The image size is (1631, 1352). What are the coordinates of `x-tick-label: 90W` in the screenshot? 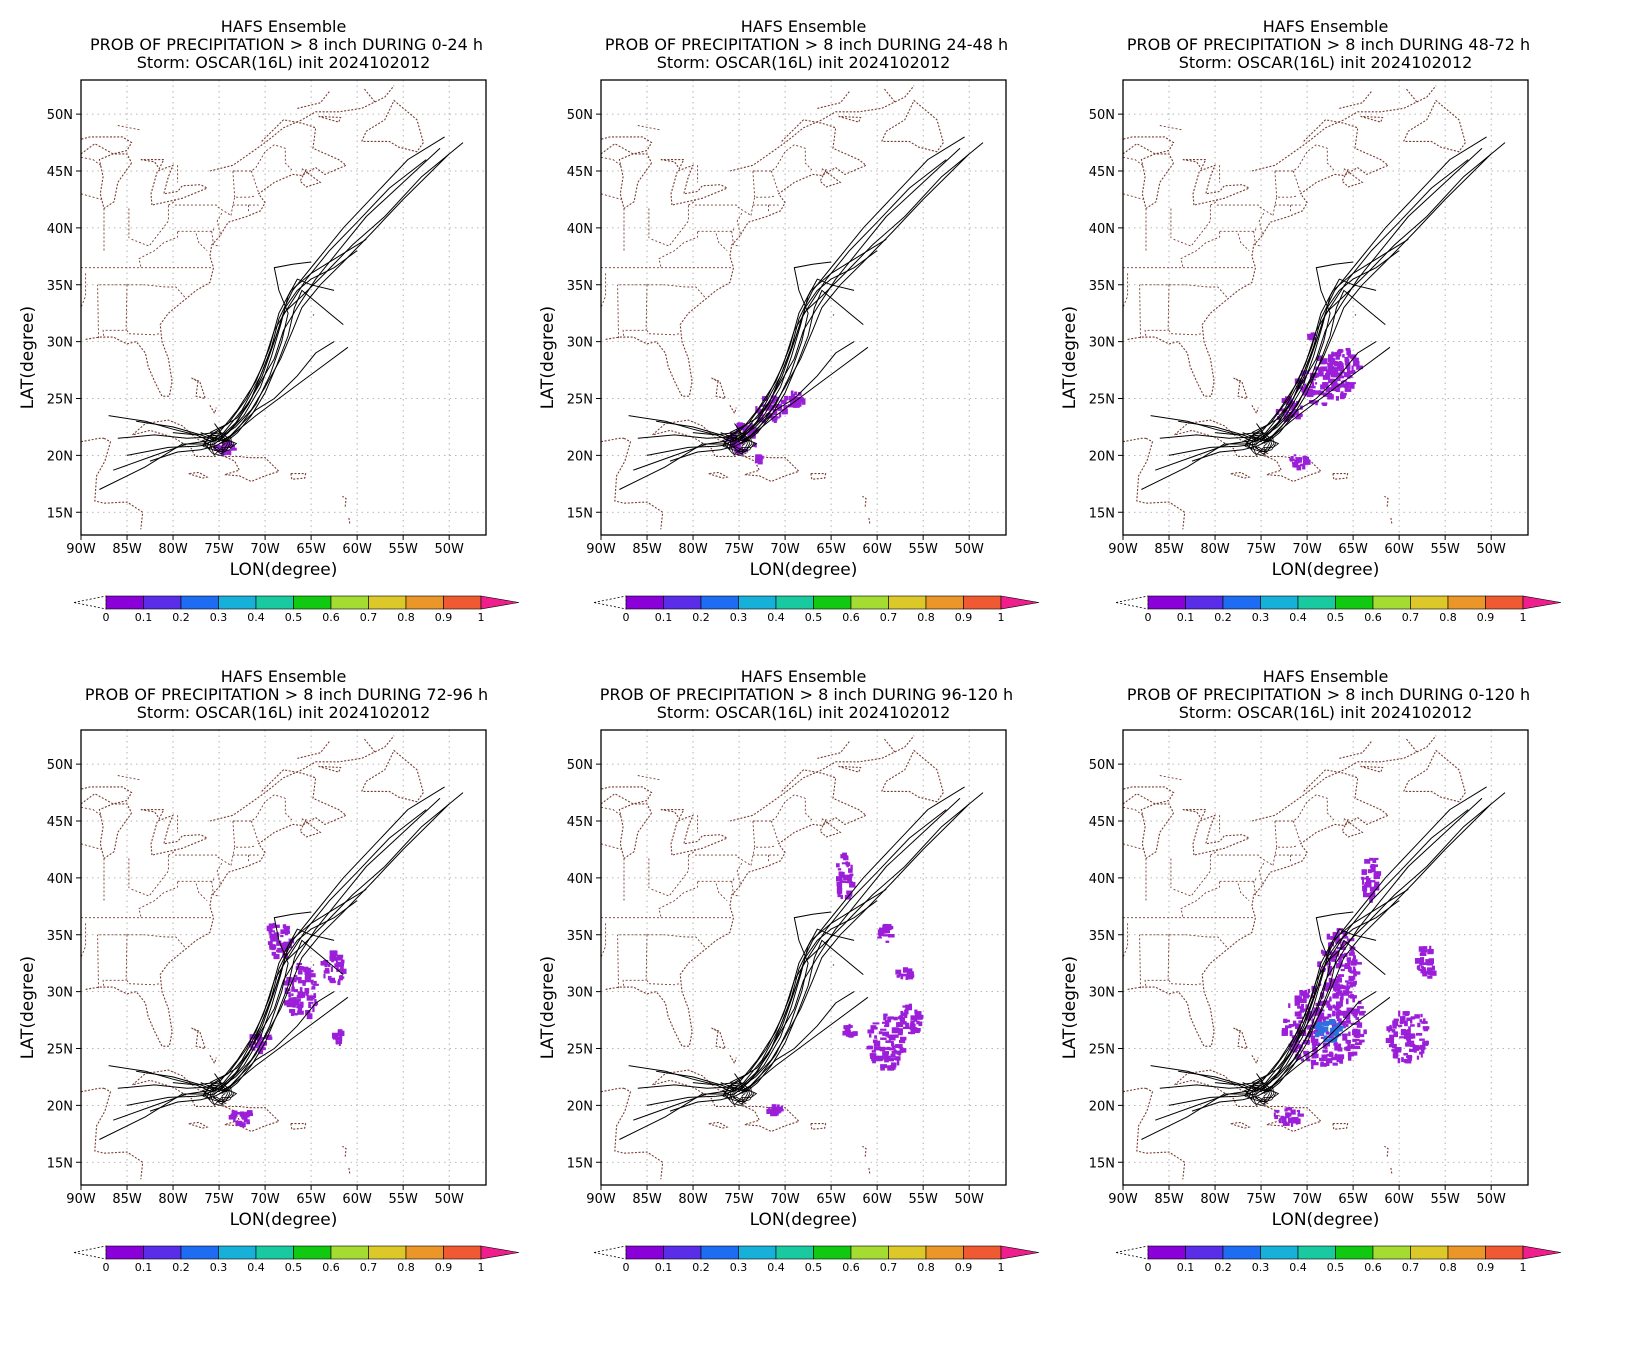 It's located at (601, 549).